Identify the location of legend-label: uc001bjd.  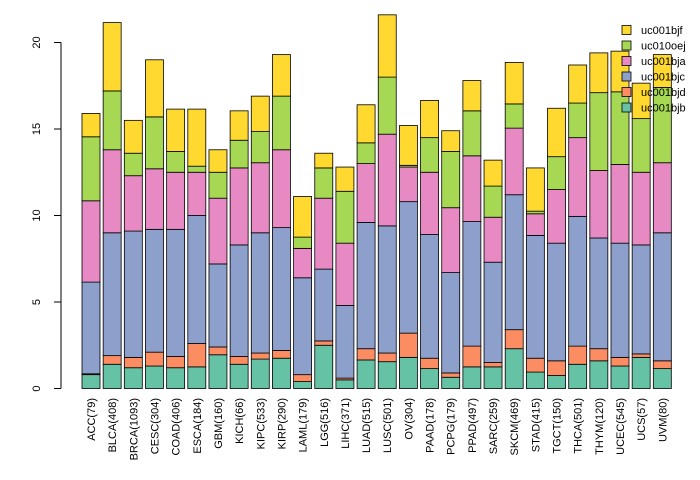
(663, 93).